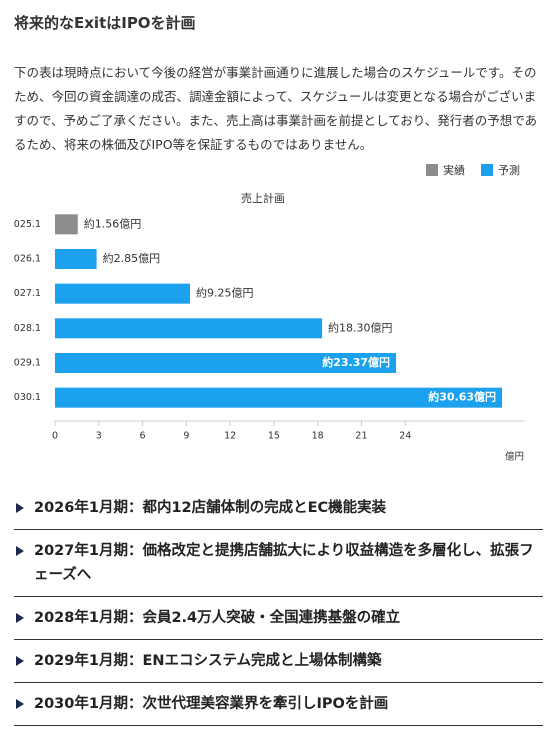  What do you see at coordinates (274, 436) in the screenshot?
I see `x-tick-label: 15` at bounding box center [274, 436].